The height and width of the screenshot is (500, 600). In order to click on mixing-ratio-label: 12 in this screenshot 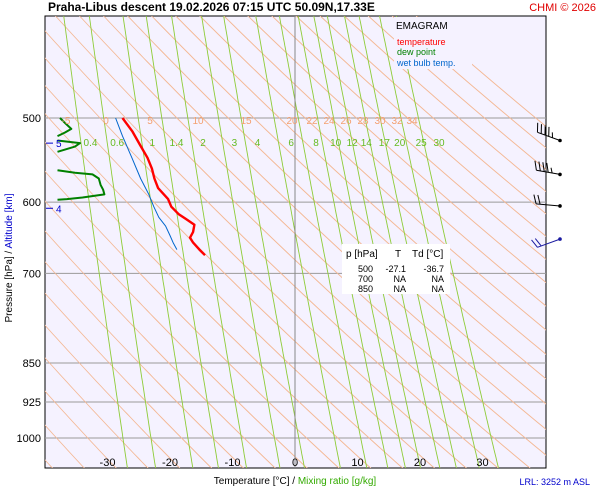, I will do `click(353, 143)`.